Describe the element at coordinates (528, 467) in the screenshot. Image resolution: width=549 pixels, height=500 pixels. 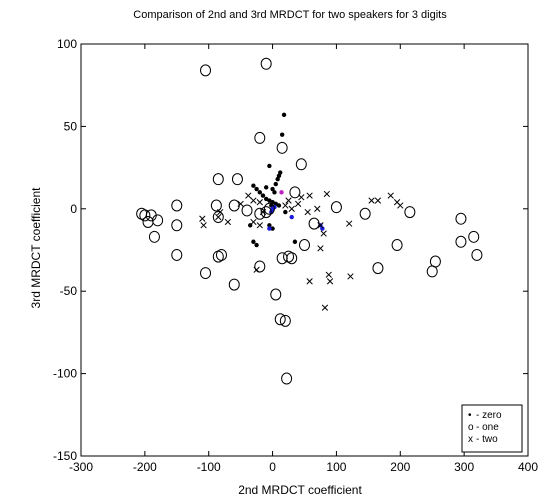
I see `x-tick-label: 400` at that location.